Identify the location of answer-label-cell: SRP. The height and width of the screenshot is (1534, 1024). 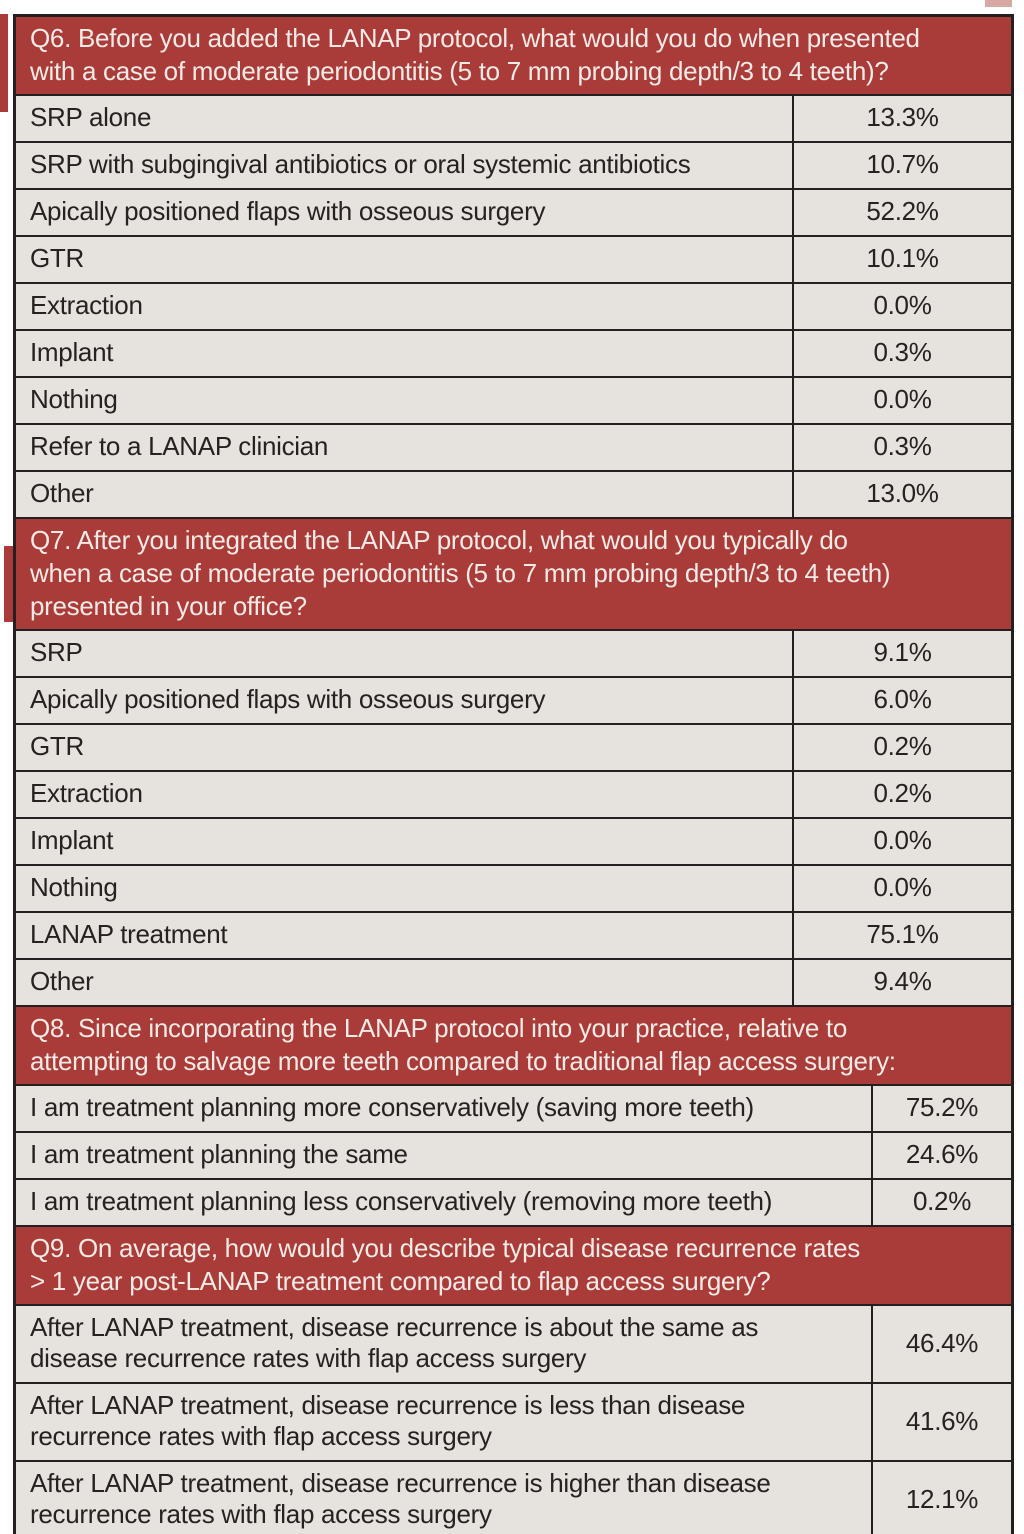
(404, 653).